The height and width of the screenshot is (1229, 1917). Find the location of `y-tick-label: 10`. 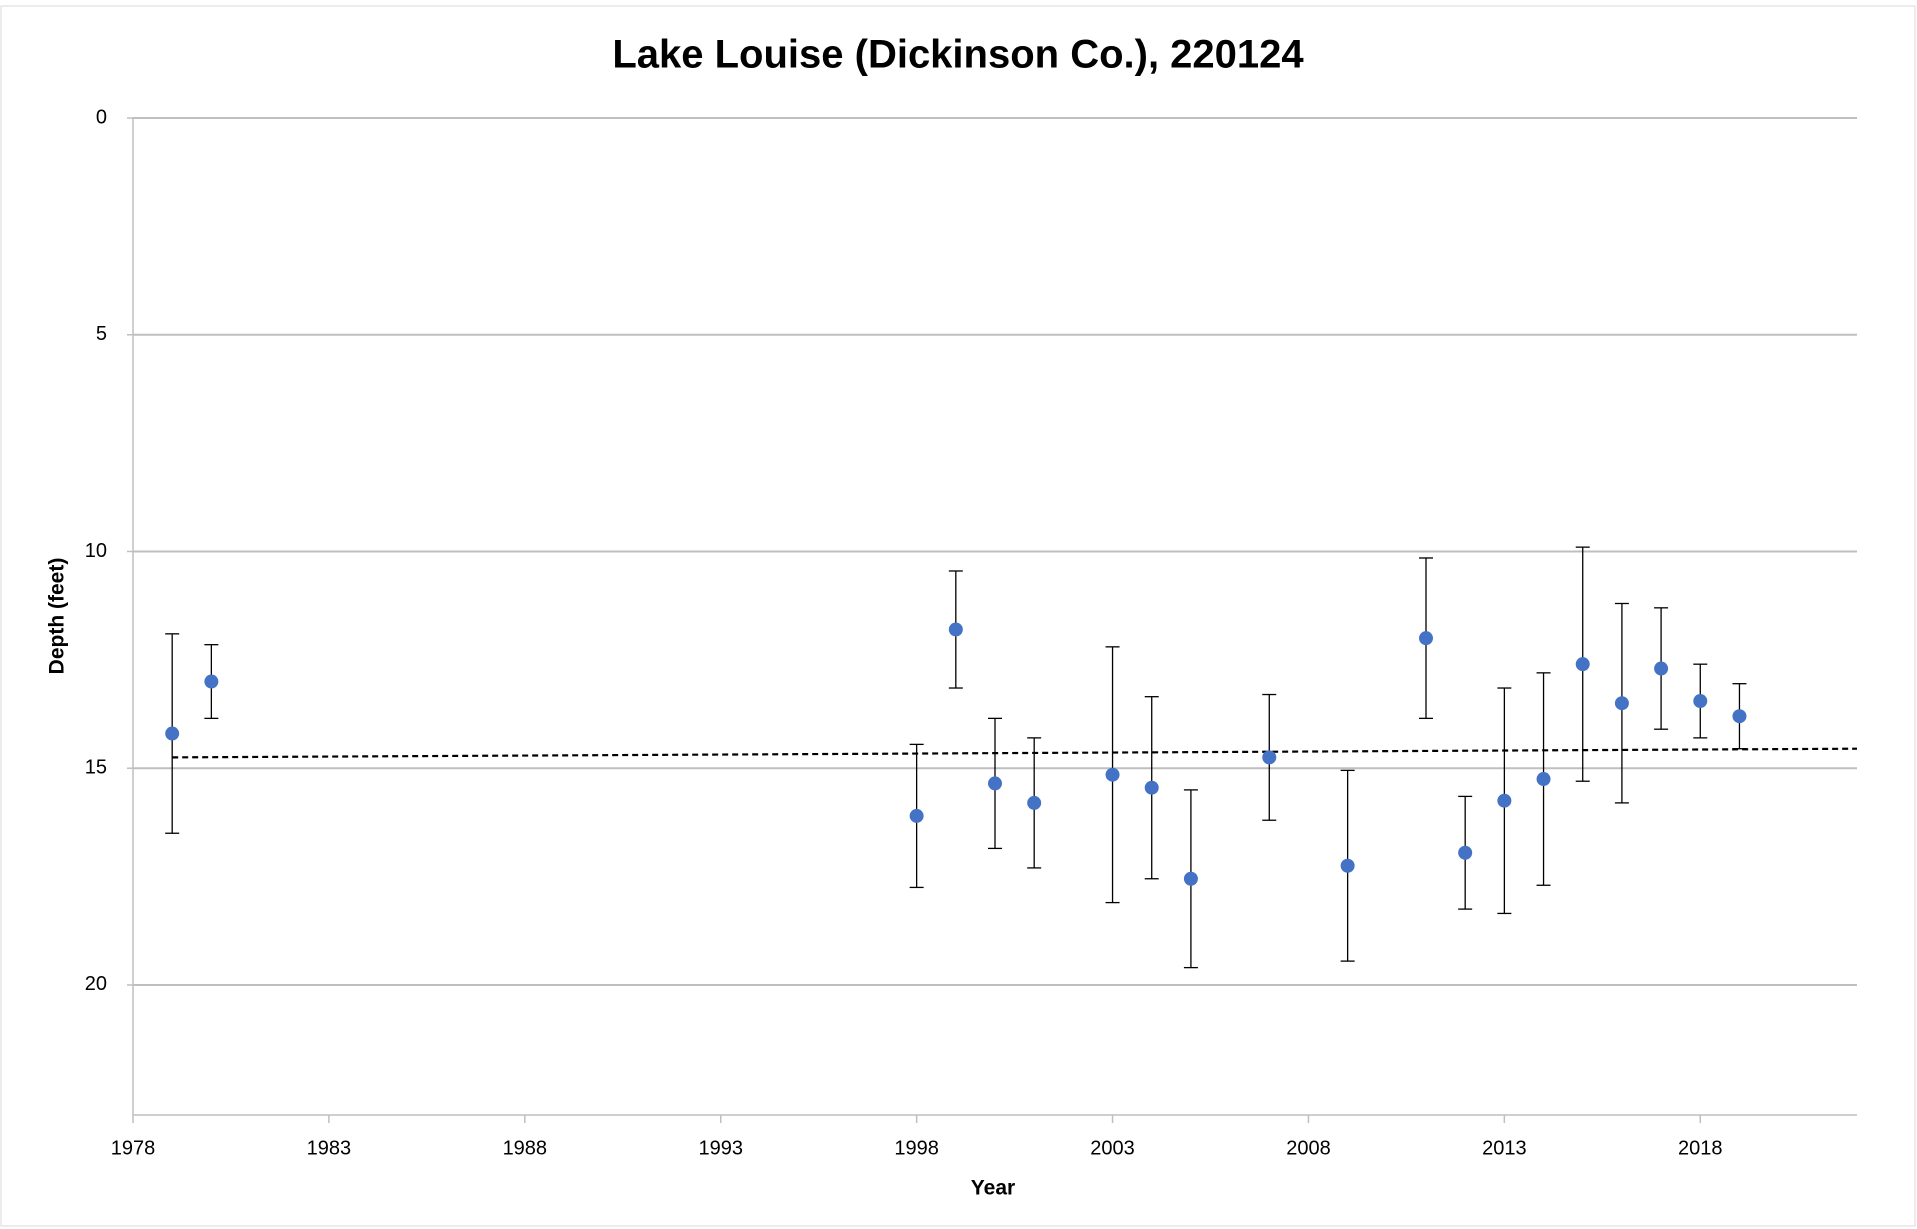

y-tick-label: 10 is located at coordinates (96, 551).